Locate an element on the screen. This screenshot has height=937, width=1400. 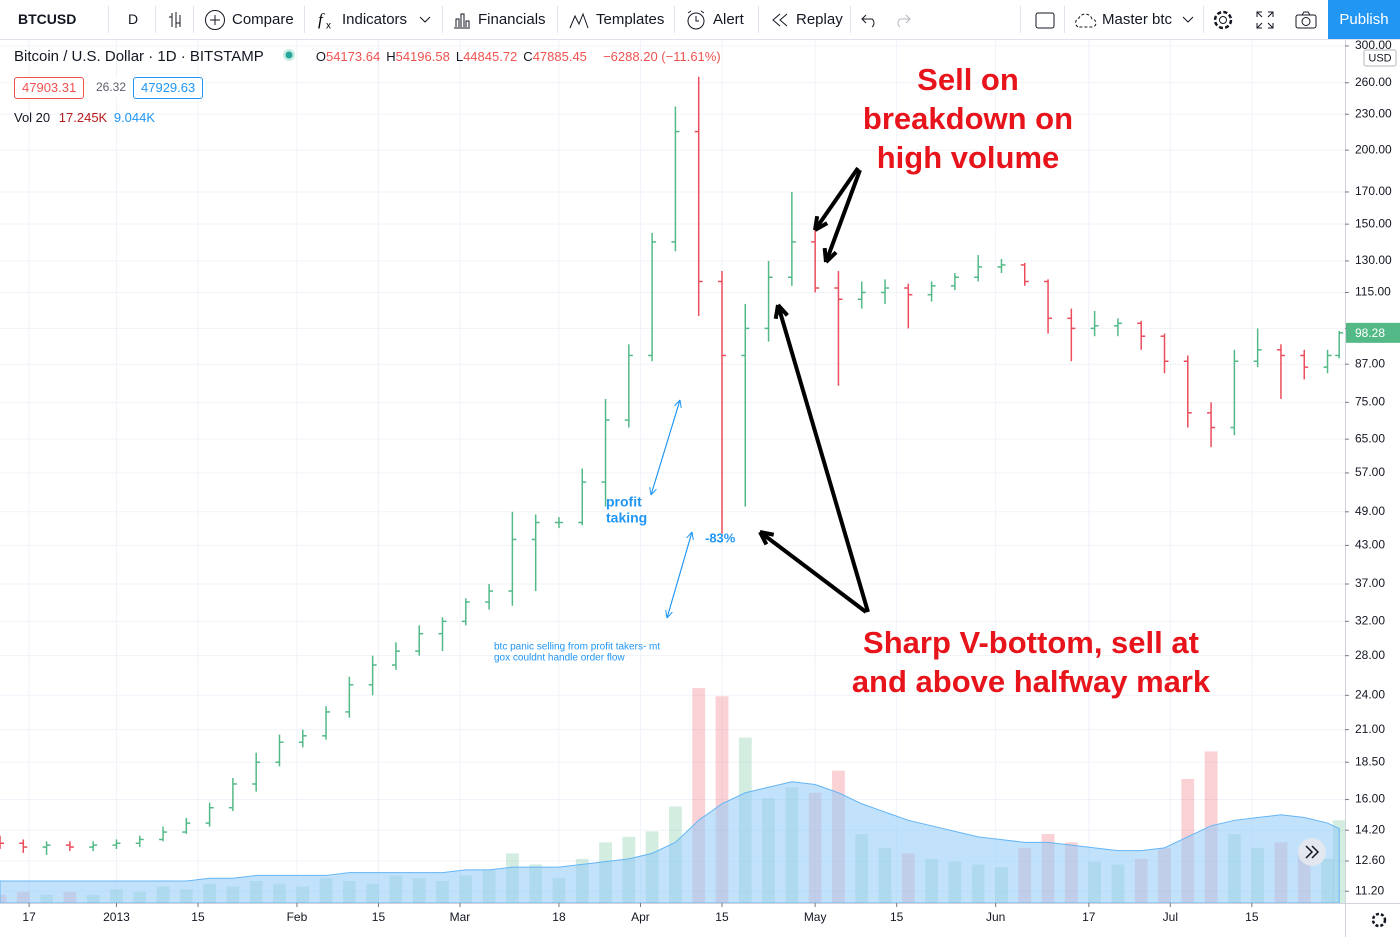
rectangle-button is located at coordinates (1048, 19).